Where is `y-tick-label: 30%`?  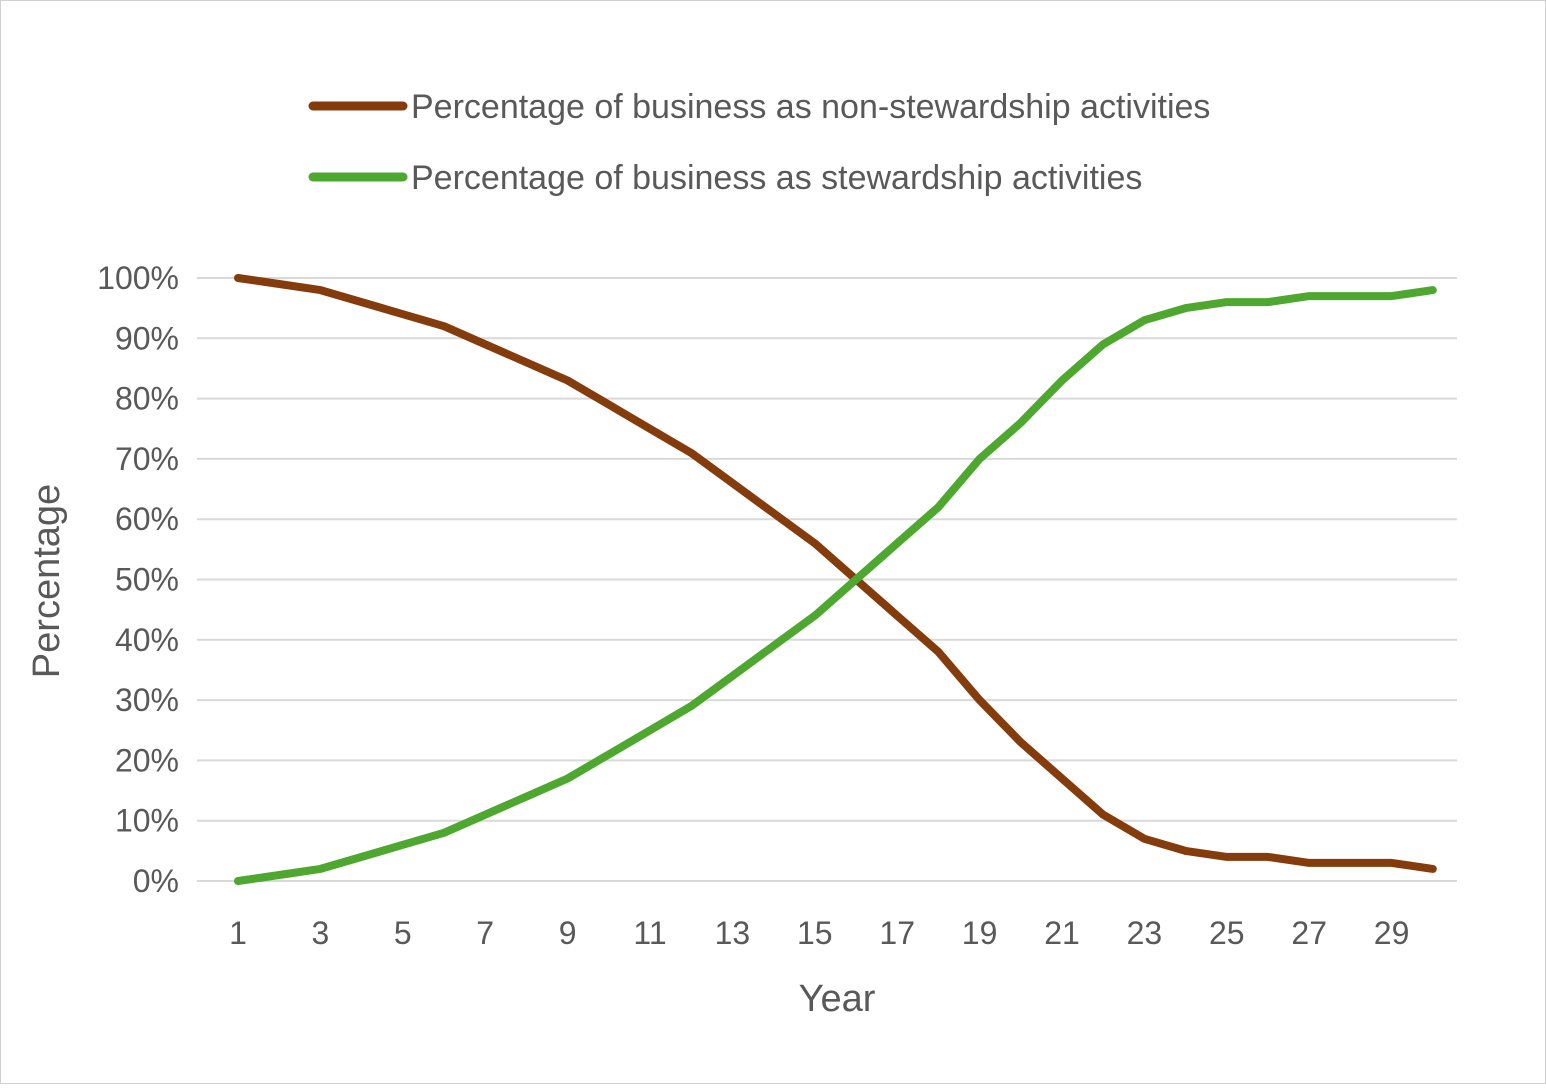 y-tick-label: 30% is located at coordinates (147, 700).